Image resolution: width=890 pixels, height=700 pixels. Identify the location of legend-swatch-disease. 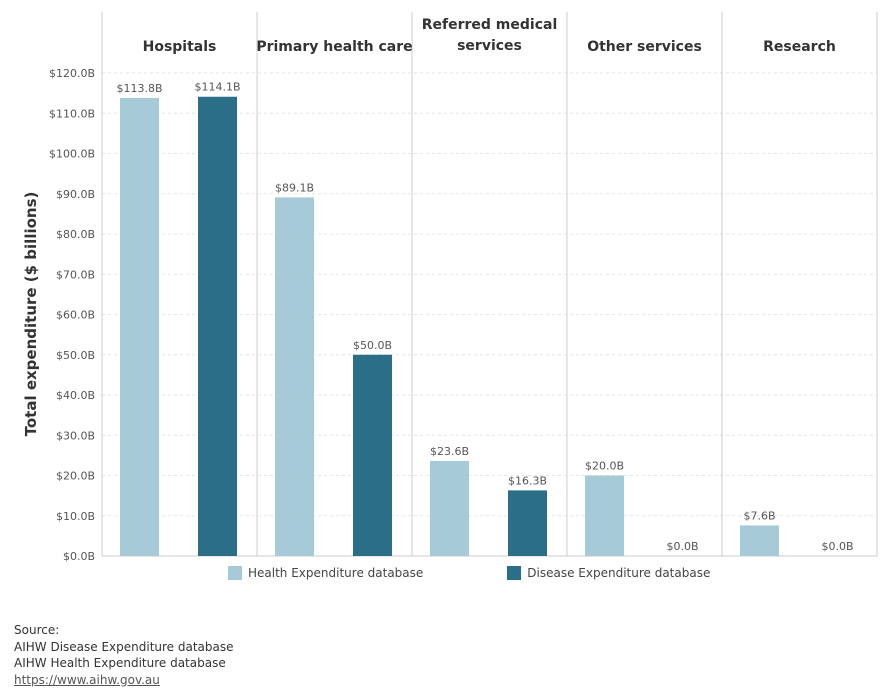
(514, 573).